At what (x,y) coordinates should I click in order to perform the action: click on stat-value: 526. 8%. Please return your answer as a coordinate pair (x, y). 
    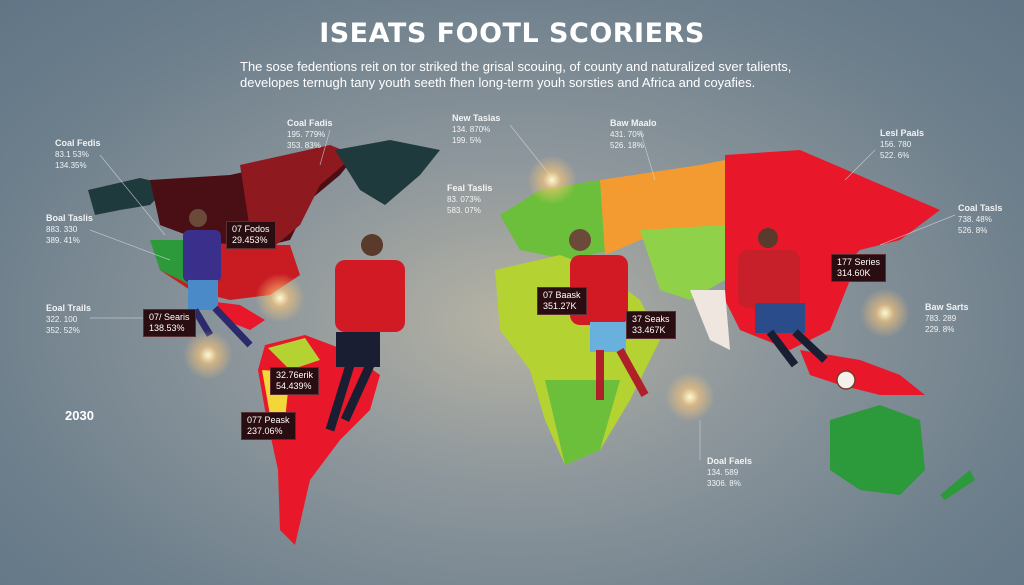
    Looking at the image, I should click on (973, 230).